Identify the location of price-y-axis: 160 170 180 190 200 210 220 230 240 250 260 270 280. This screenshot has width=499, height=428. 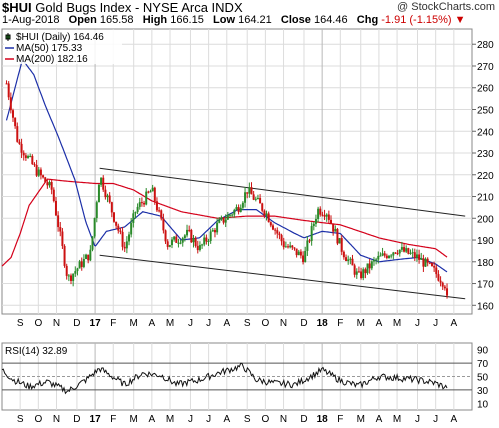
(483, 176).